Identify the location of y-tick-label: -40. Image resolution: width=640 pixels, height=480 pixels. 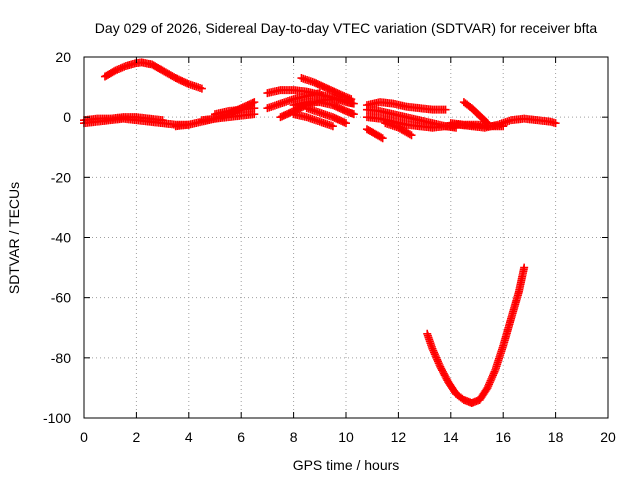
(61, 238).